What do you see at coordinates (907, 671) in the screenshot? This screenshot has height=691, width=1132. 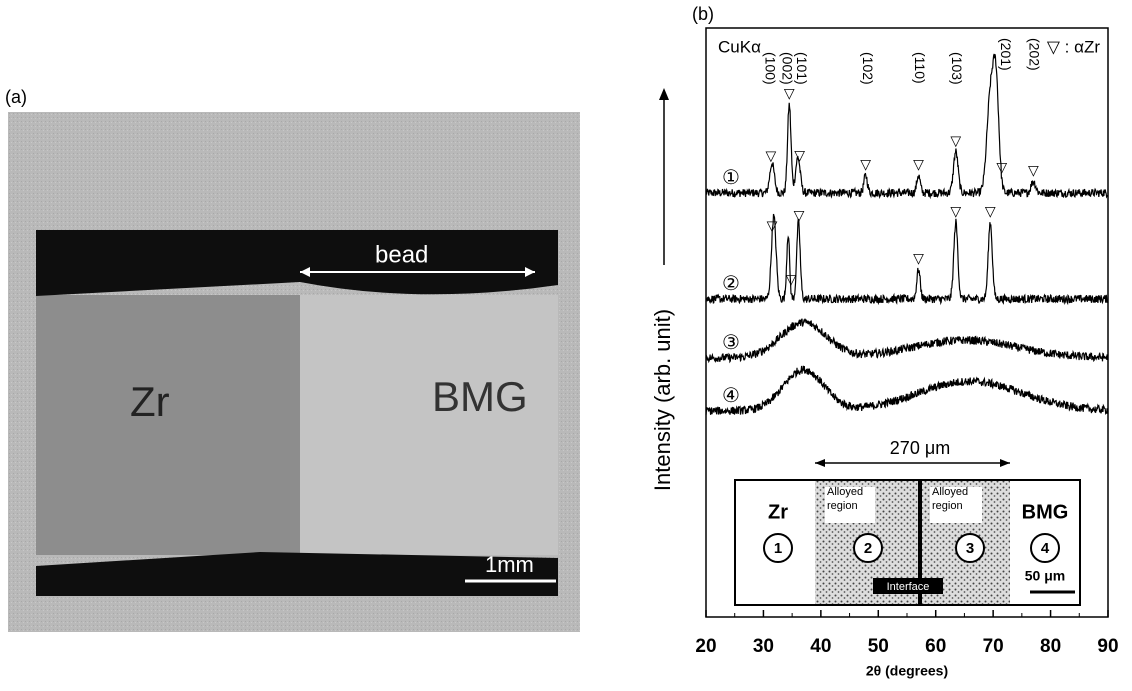 I see `x-axis-label: 2θ (degrees)` at bounding box center [907, 671].